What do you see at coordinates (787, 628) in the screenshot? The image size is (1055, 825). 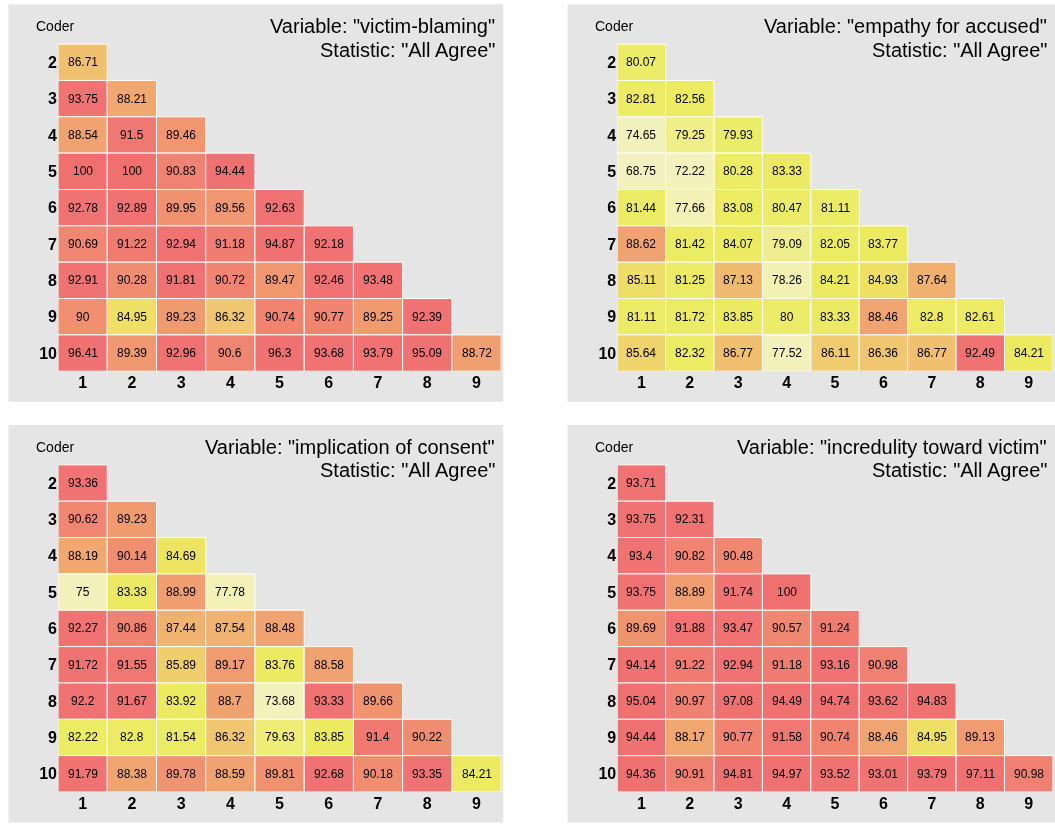 I see `data-label: 90.57` at bounding box center [787, 628].